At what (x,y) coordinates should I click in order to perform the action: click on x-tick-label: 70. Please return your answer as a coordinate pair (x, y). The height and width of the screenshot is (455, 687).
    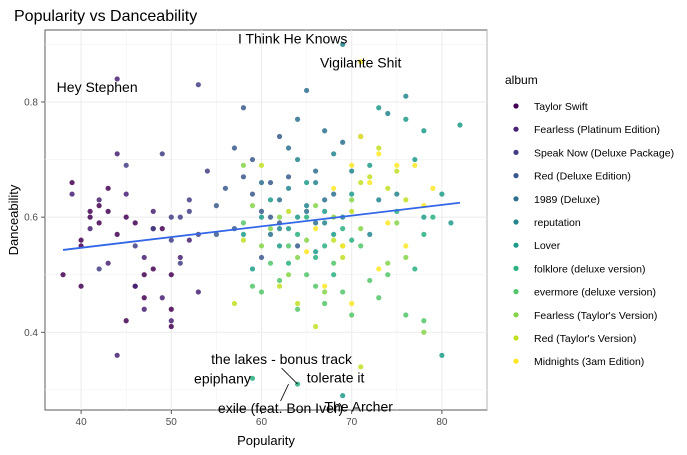
    Looking at the image, I should click on (352, 422).